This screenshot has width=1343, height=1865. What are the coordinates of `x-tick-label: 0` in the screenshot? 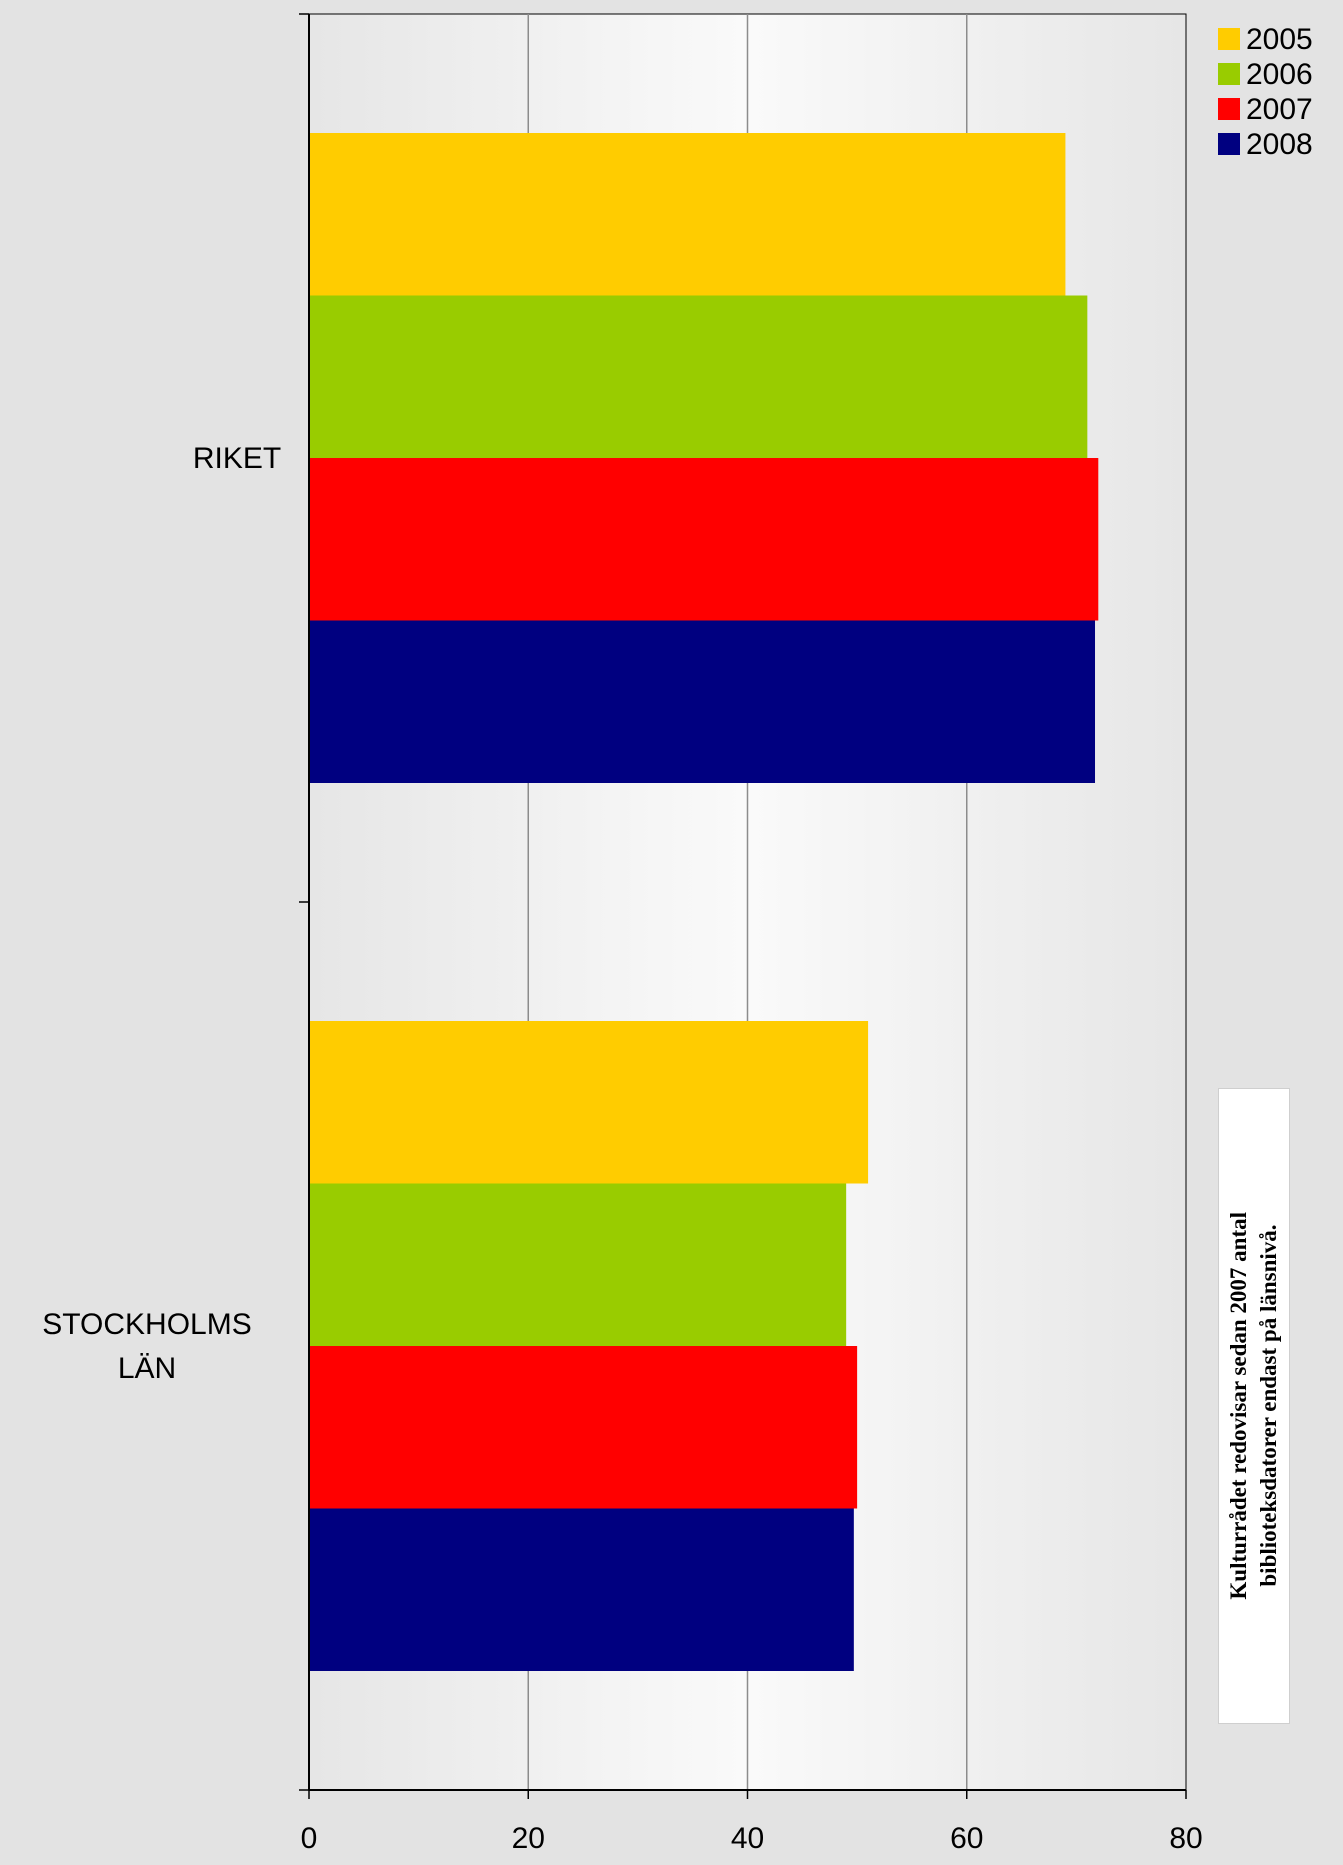 It's located at (309, 1838).